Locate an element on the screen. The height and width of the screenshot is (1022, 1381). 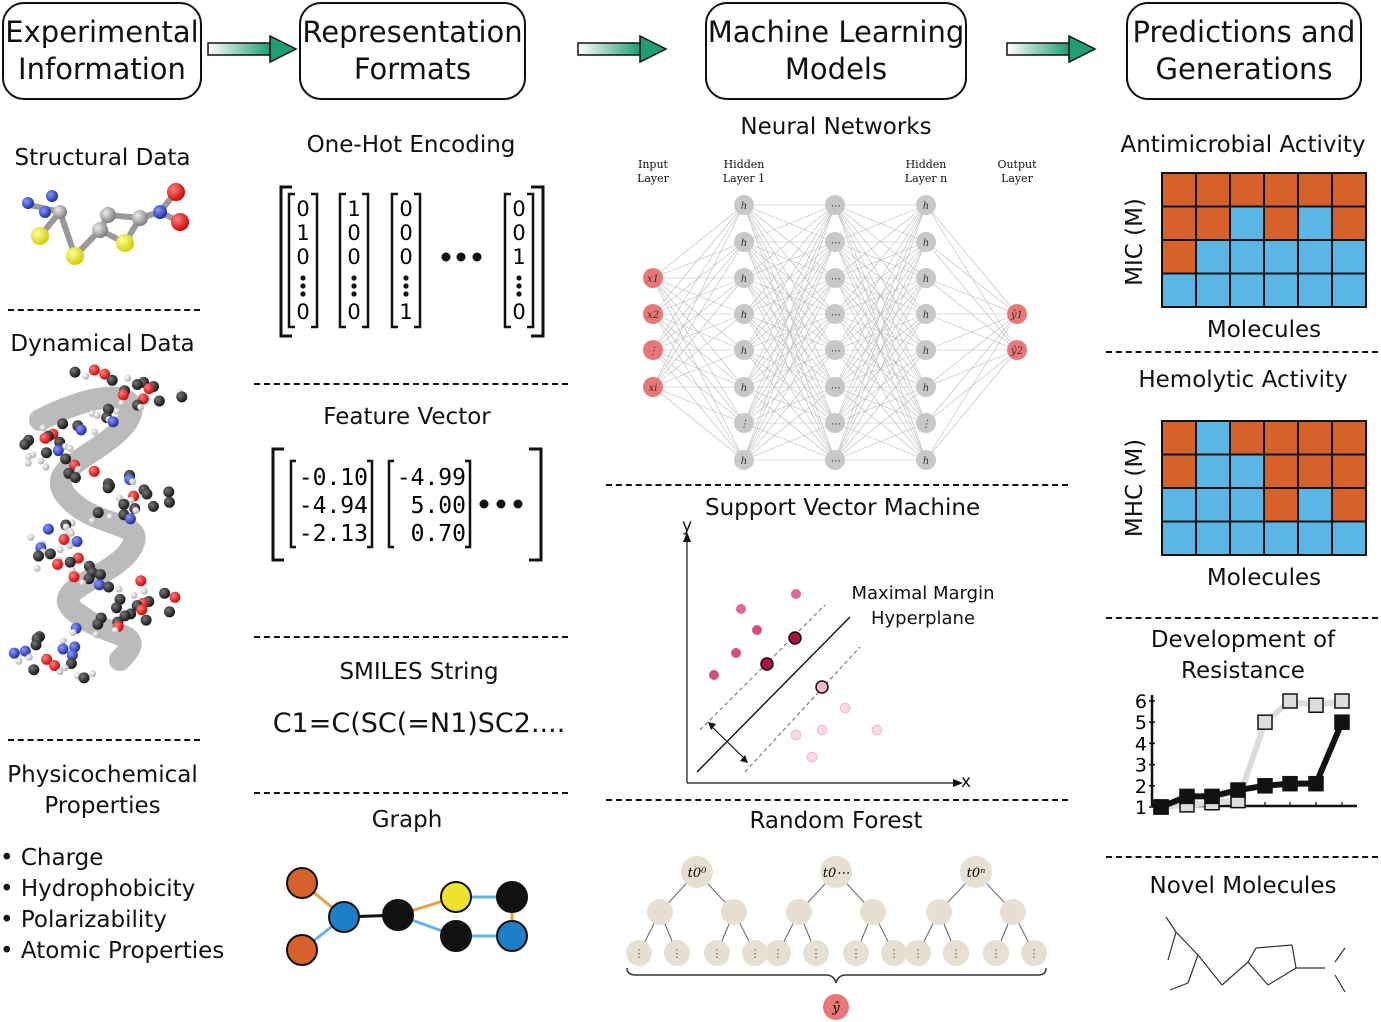
rf-leaf-dots: ⋮ is located at coordinates (856, 953).